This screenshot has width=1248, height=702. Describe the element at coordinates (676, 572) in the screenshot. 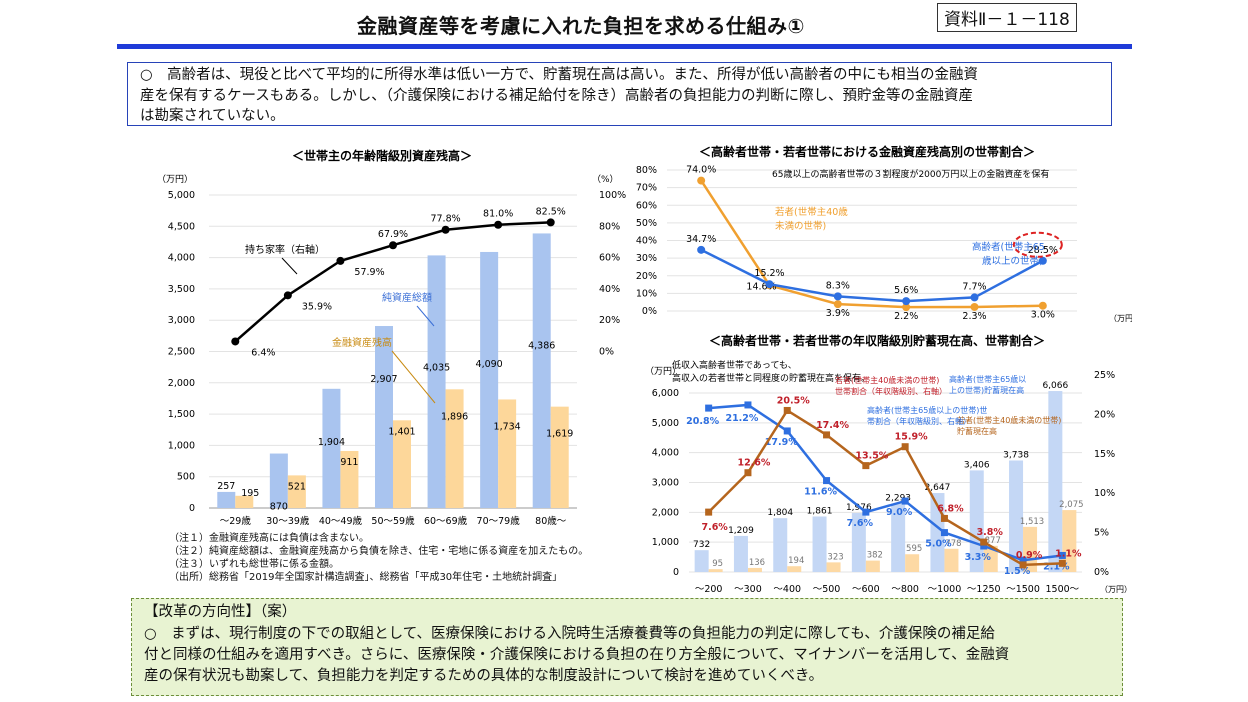

I see `y-tick-label: 0` at that location.